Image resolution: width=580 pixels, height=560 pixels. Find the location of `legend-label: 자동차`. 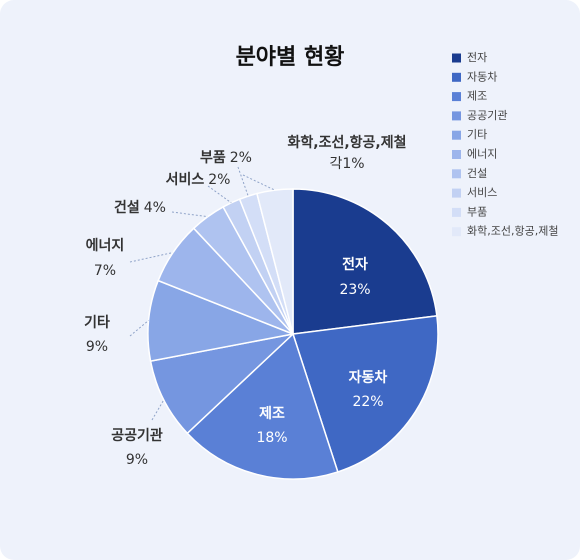

legend-label: 자동차 is located at coordinates (482, 76).